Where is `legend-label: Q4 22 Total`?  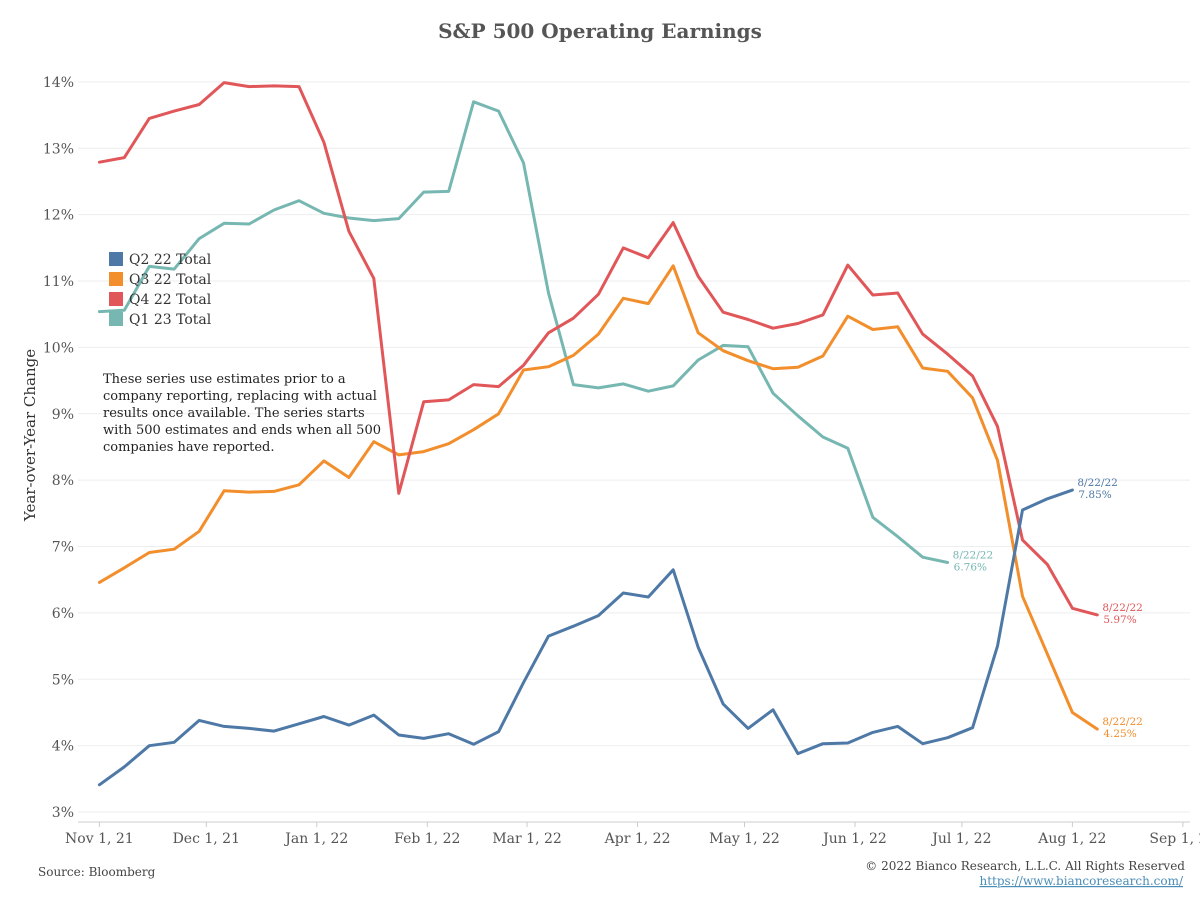
legend-label: Q4 22 Total is located at coordinates (170, 300).